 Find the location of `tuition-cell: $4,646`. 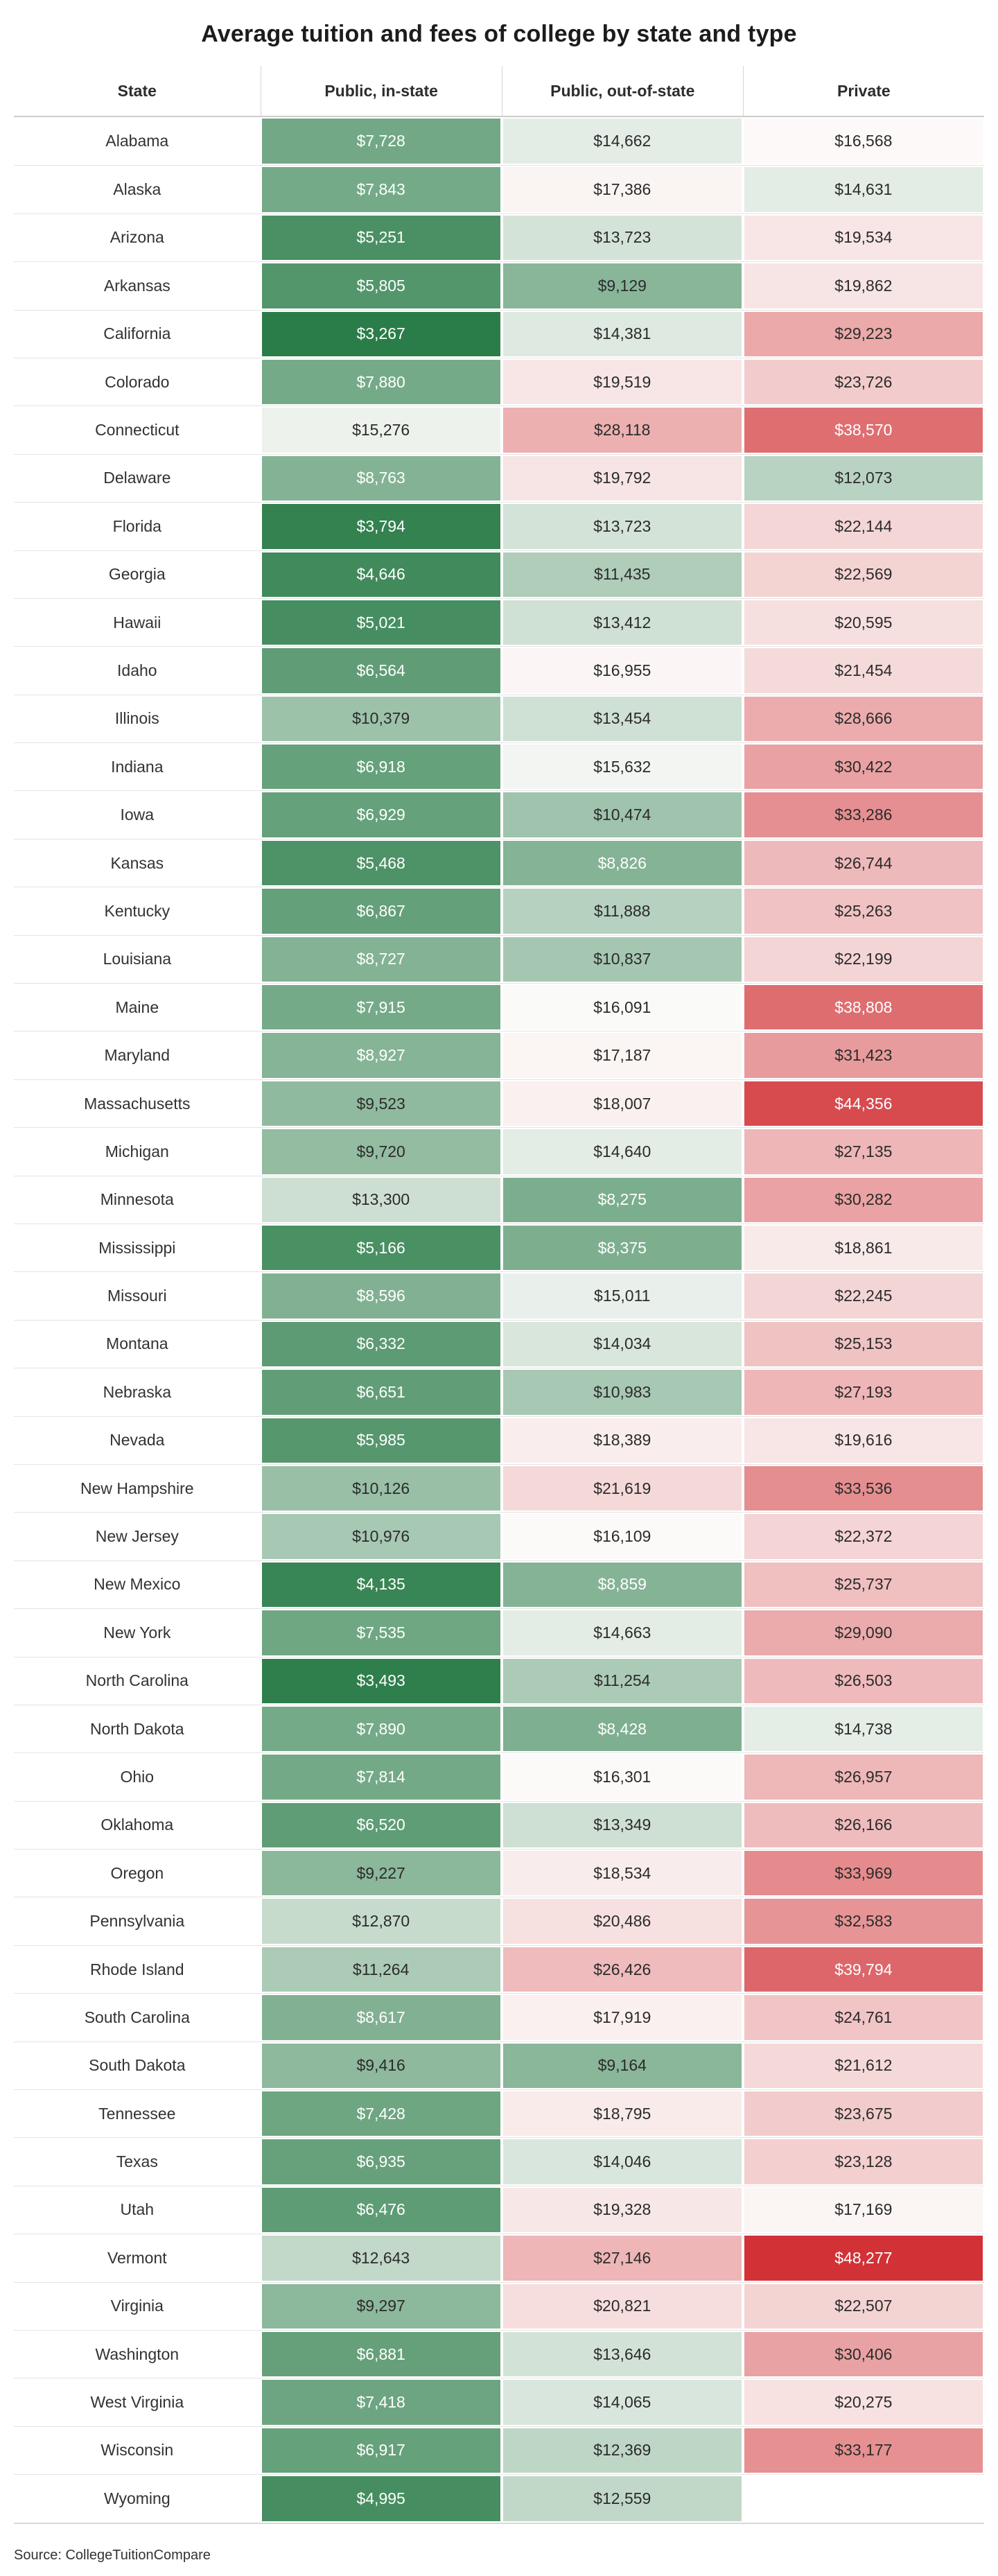

tuition-cell: $4,646 is located at coordinates (381, 574).